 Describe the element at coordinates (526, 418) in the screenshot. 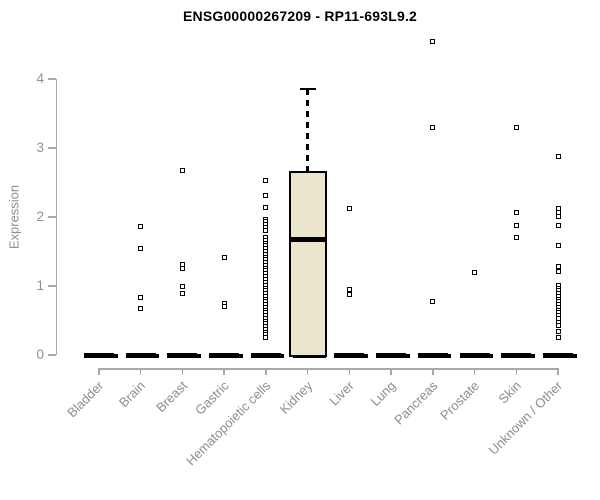

I see `x-category-label-text: Unknown / Other` at that location.